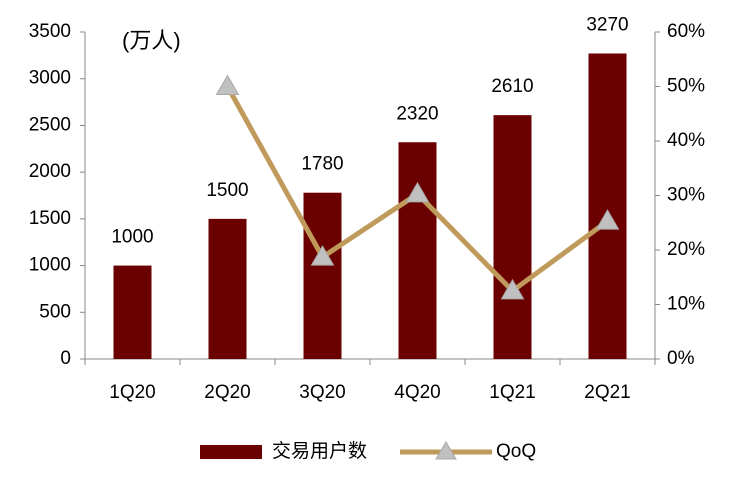 The image size is (735, 477). Describe the element at coordinates (132, 237) in the screenshot. I see `data-label: 1000` at that location.